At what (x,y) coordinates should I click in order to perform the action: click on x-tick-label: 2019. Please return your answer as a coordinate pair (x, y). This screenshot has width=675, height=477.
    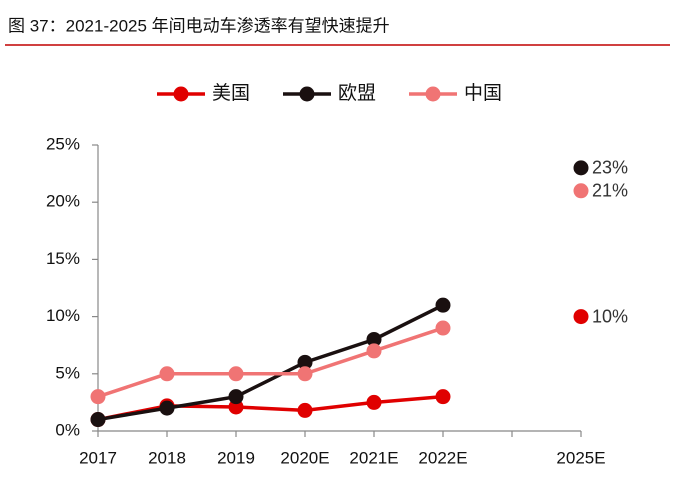
    Looking at the image, I should click on (236, 457).